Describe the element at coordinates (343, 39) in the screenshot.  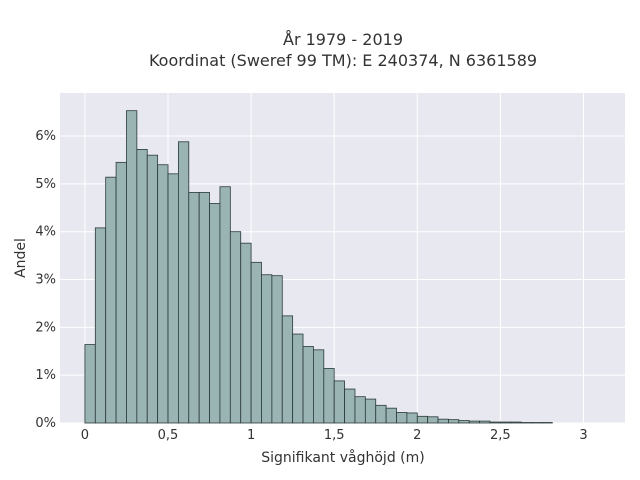
I see `chart-title-line-1: År 1979 - 2019` at that location.